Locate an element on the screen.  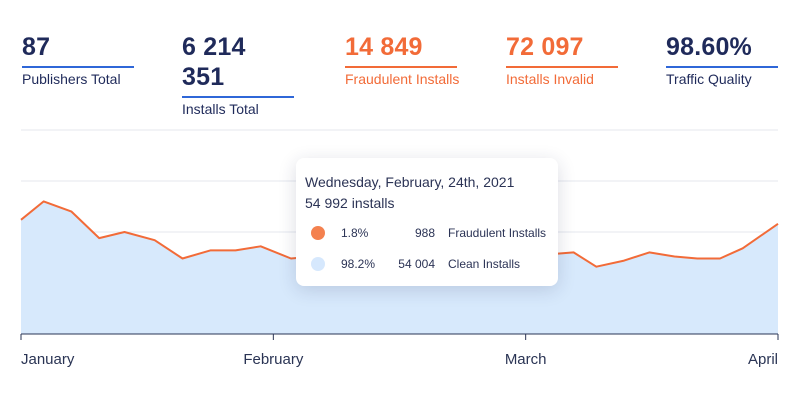
kpi-label: Publishers Total is located at coordinates (71, 79).